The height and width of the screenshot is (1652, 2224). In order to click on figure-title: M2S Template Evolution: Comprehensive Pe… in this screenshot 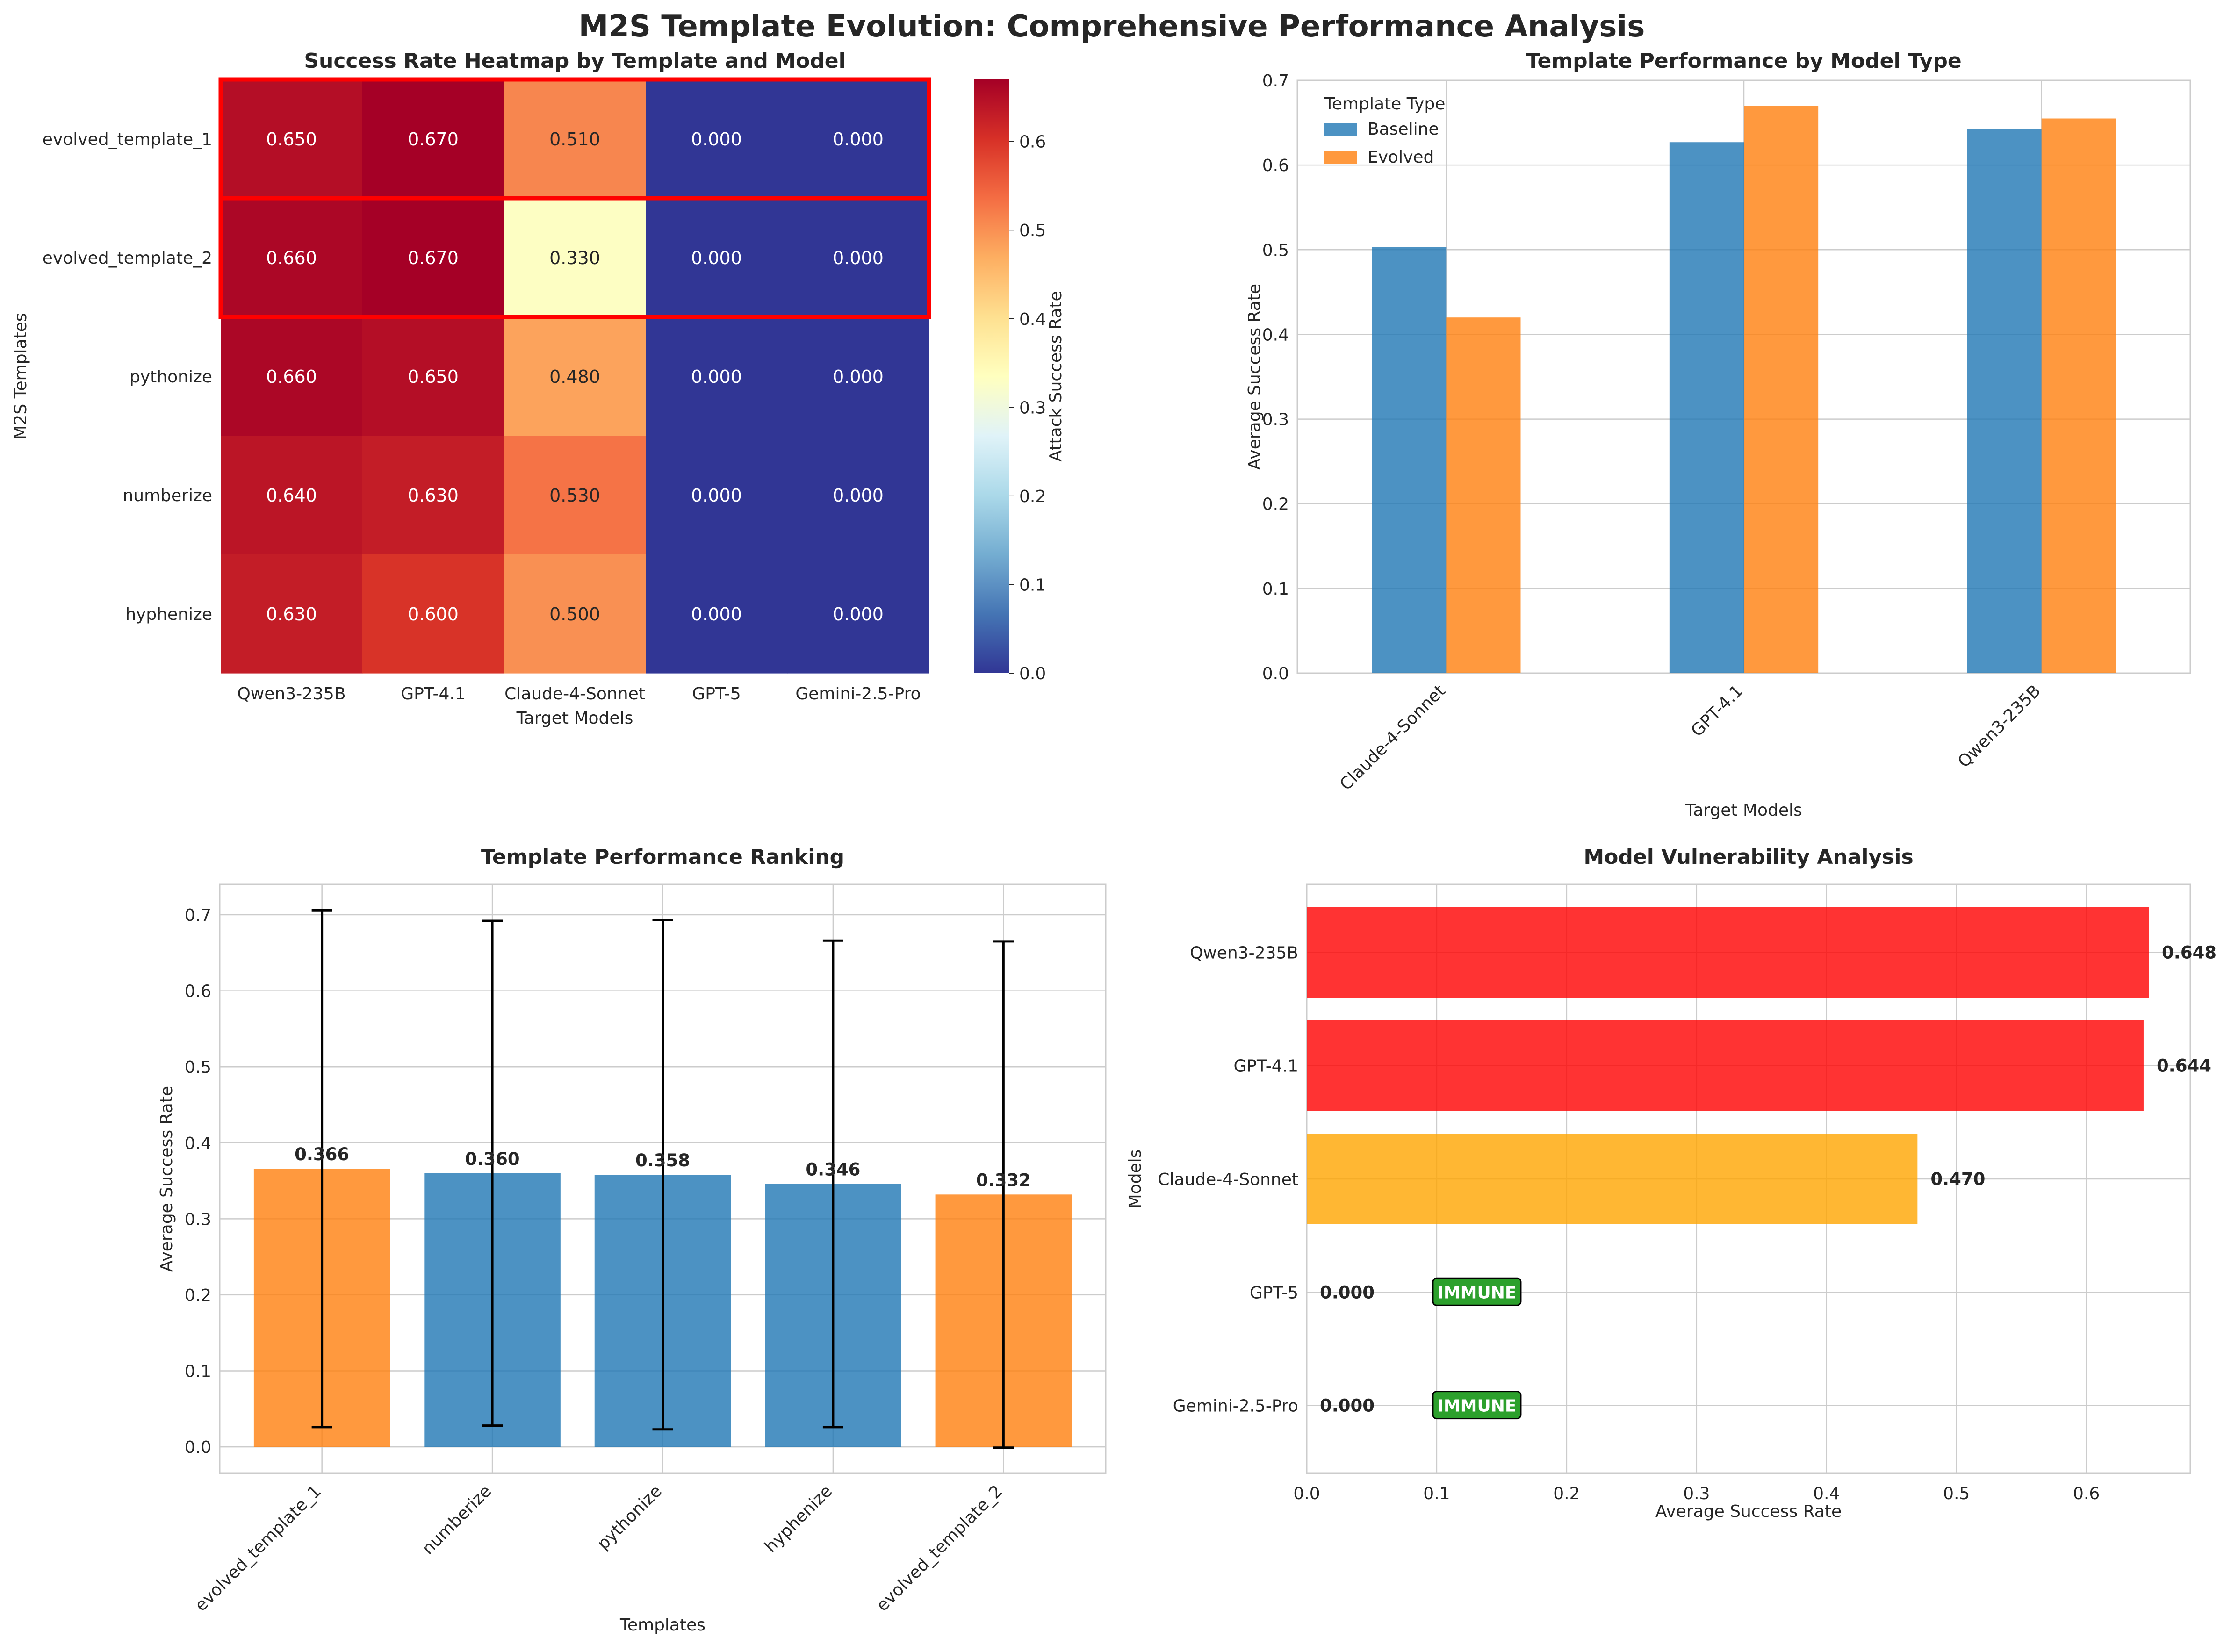, I will do `click(1112, 26)`.